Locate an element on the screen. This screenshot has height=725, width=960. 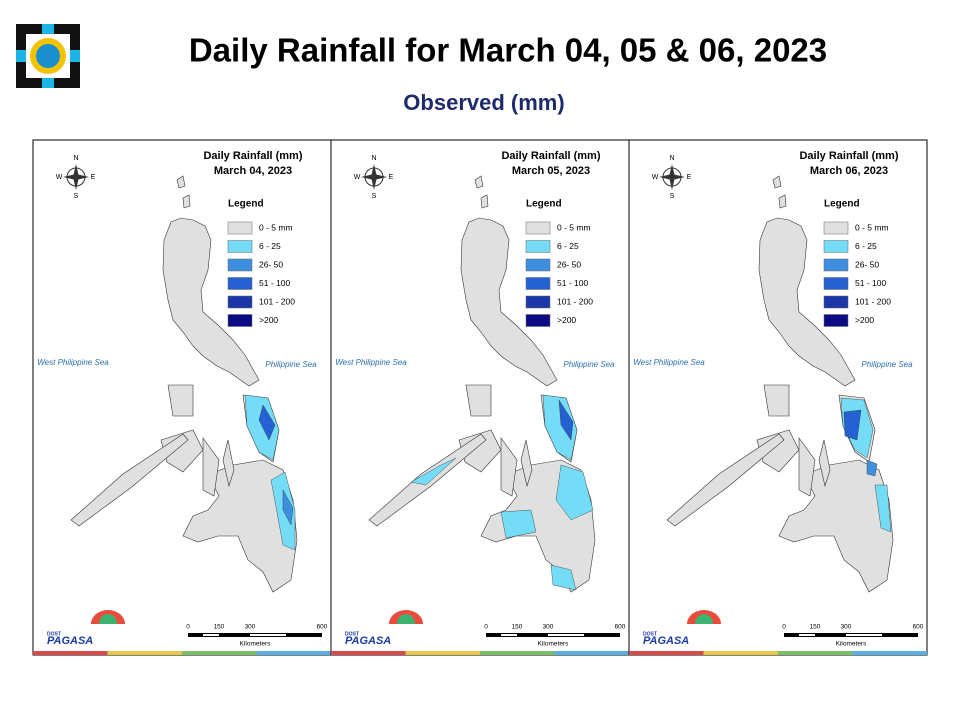
panel-title: Daily Rainfall (mm) is located at coordinates (550, 156).